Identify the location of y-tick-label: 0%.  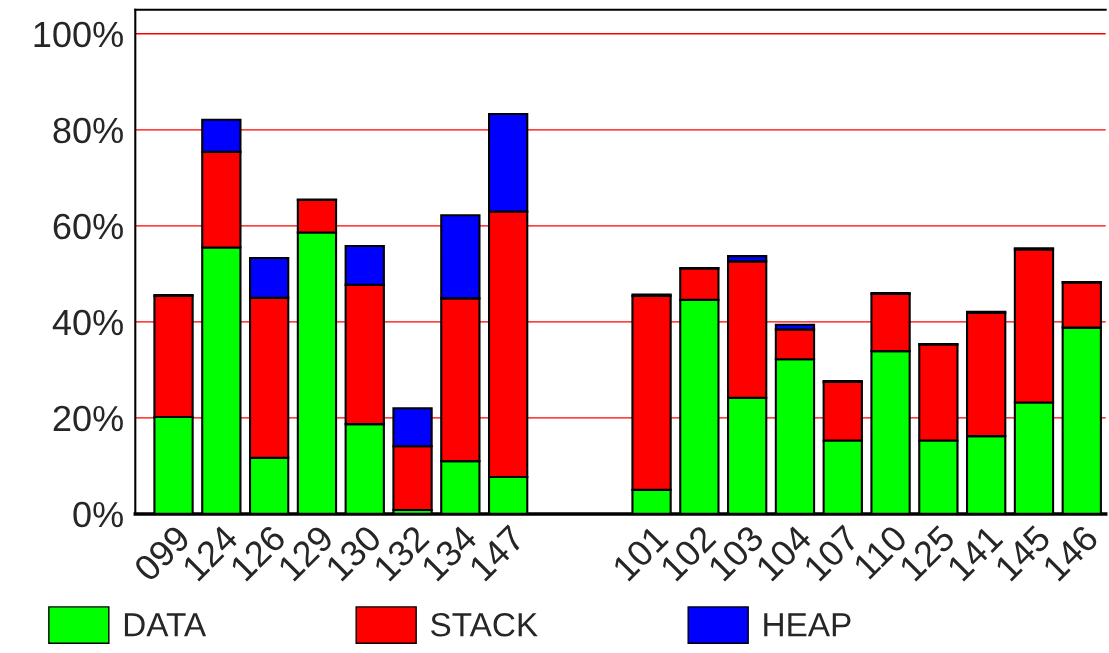
(98, 514).